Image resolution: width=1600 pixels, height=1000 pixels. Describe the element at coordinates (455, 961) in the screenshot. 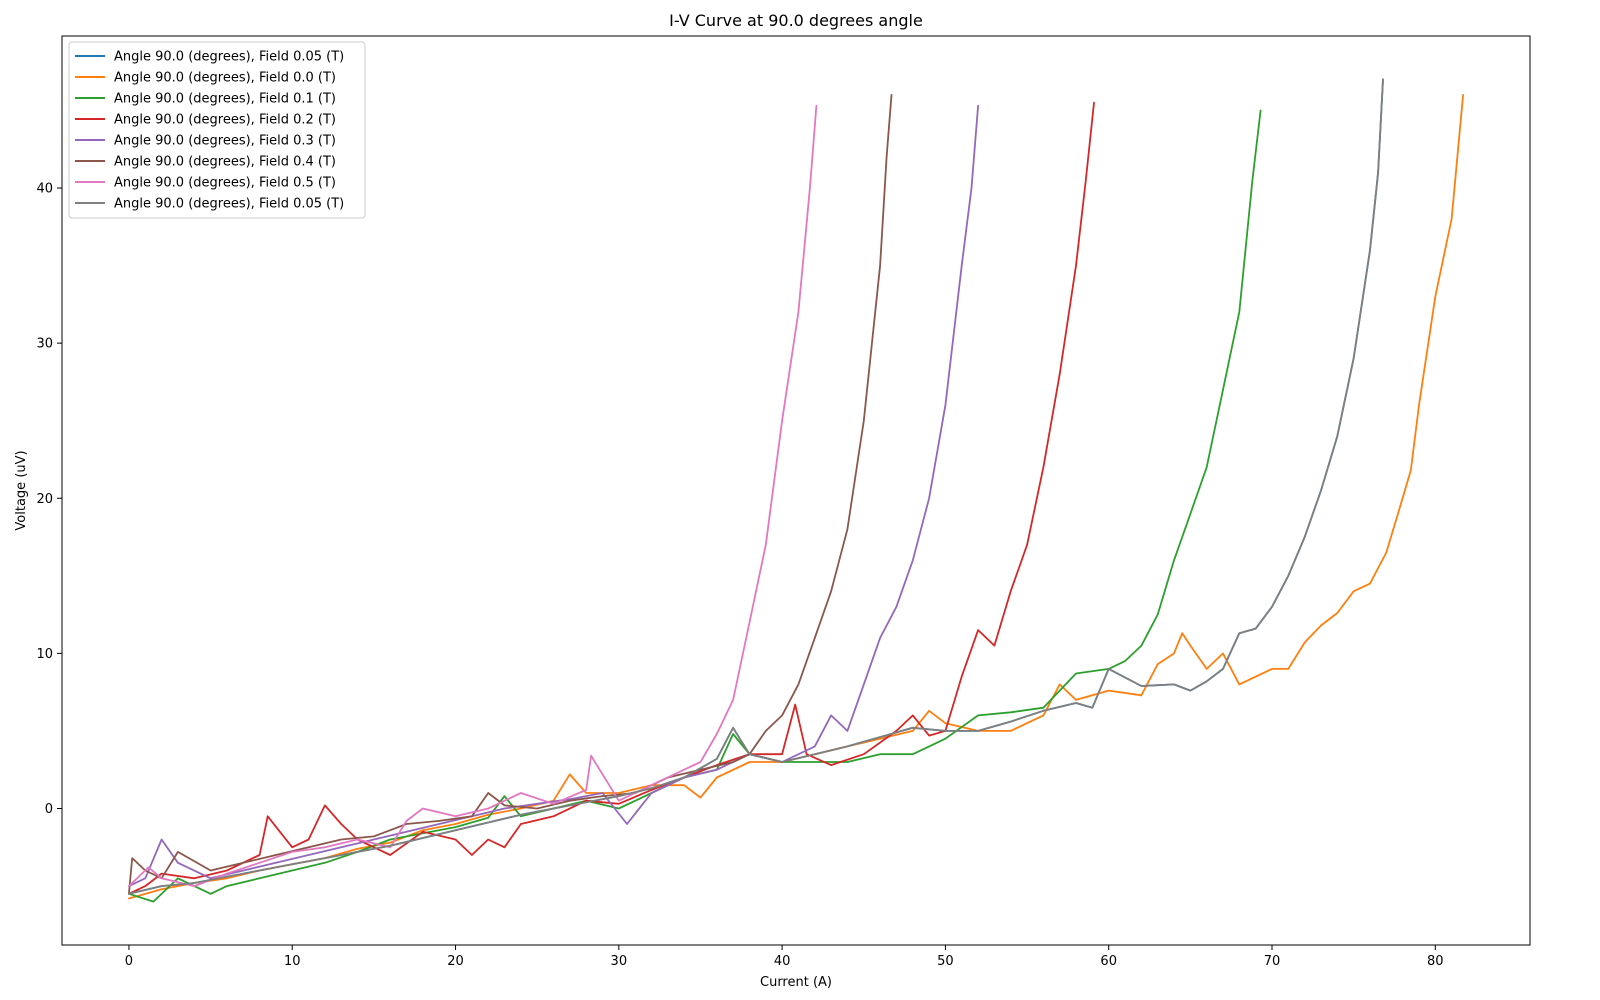

I see `x-tick-label: 20` at that location.